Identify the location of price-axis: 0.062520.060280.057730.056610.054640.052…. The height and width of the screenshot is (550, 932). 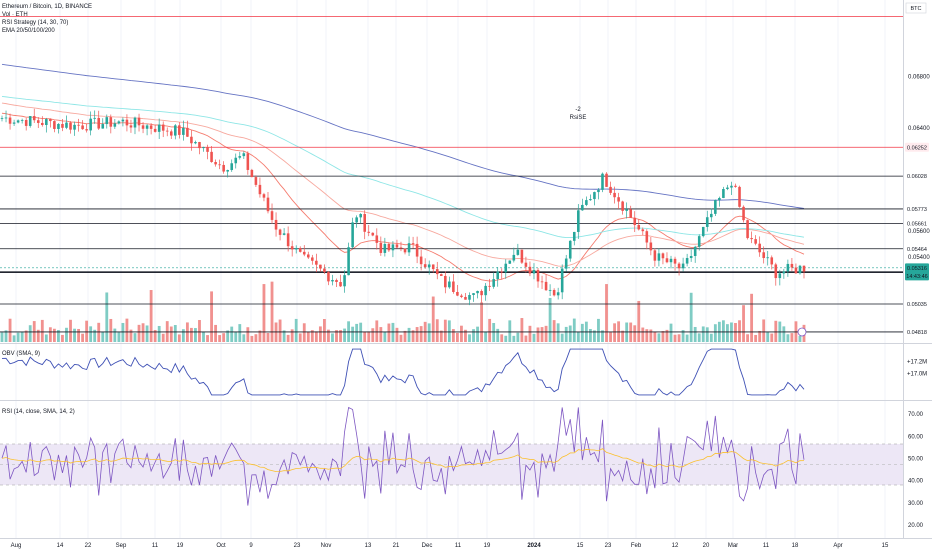
(917, 206).